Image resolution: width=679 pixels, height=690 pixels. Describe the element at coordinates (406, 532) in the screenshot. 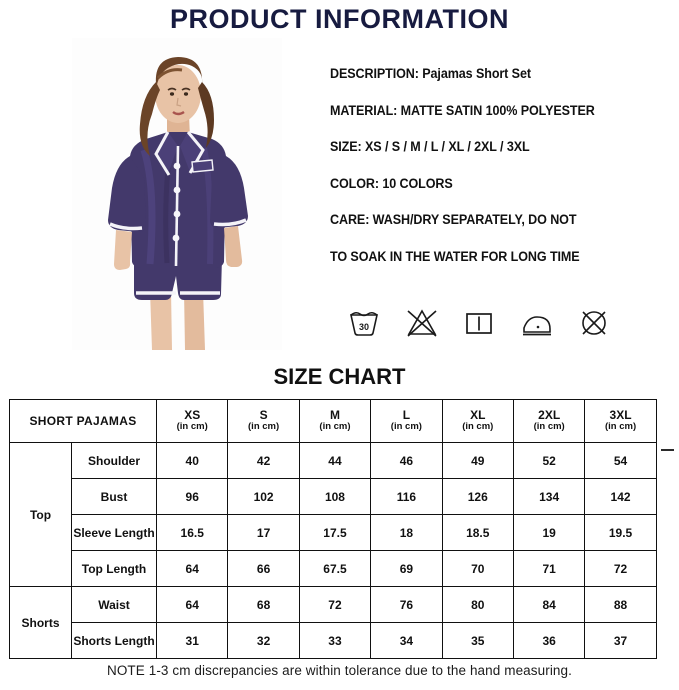

I see `cell-value: 18` at that location.